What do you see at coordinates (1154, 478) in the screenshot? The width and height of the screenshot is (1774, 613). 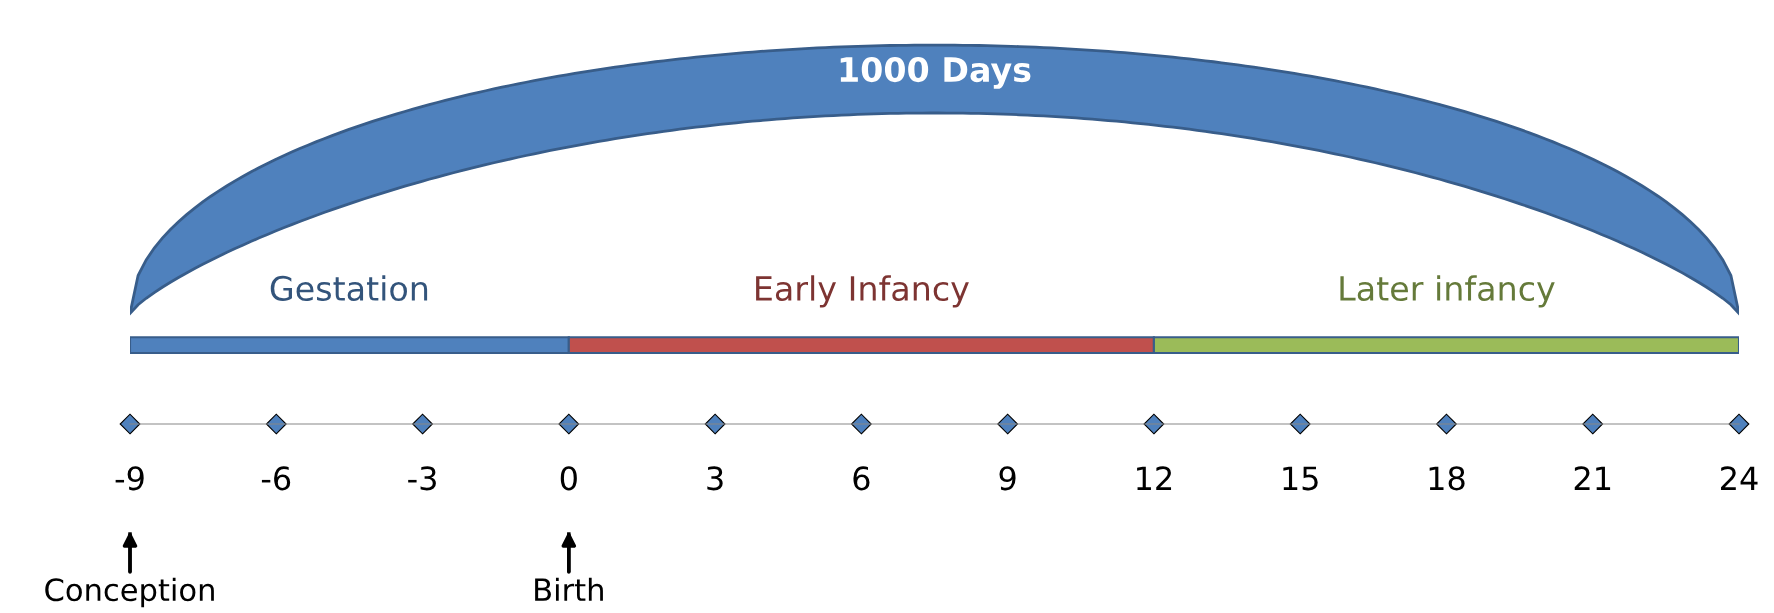 I see `x-tick-label: 12` at bounding box center [1154, 478].